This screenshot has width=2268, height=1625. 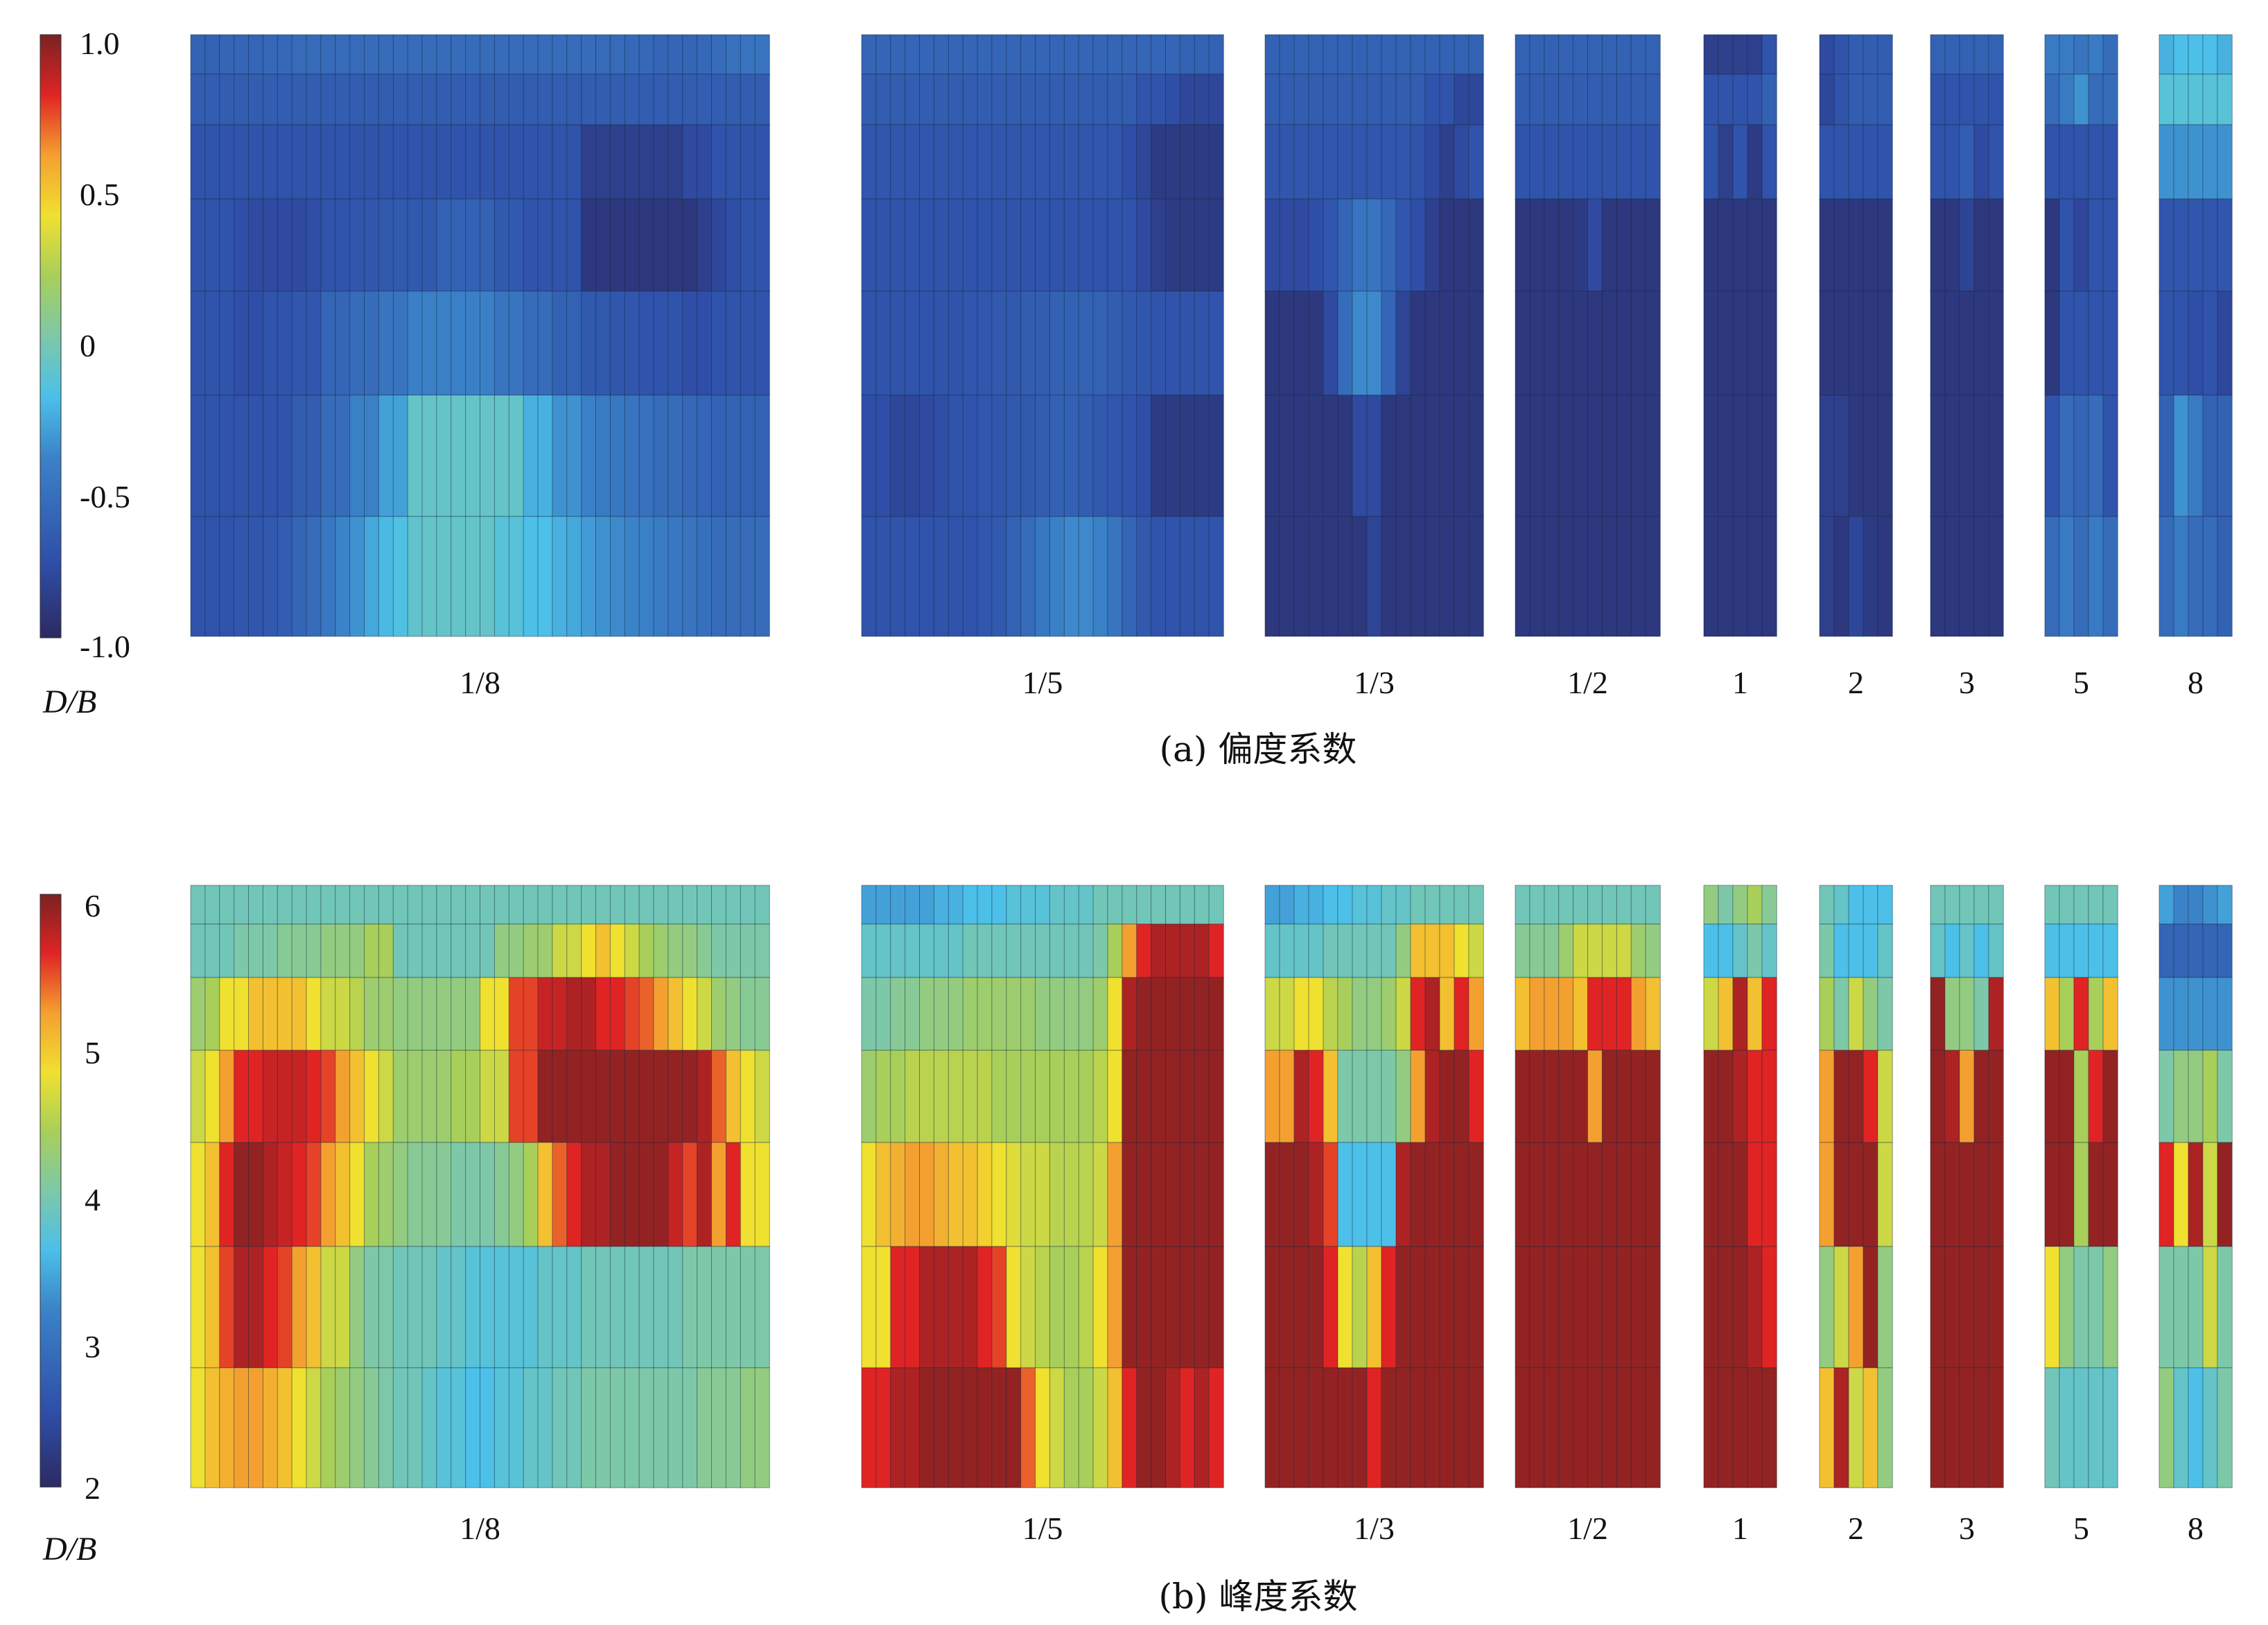 I want to click on group-label-5: 5, so click(x=2081, y=1528).